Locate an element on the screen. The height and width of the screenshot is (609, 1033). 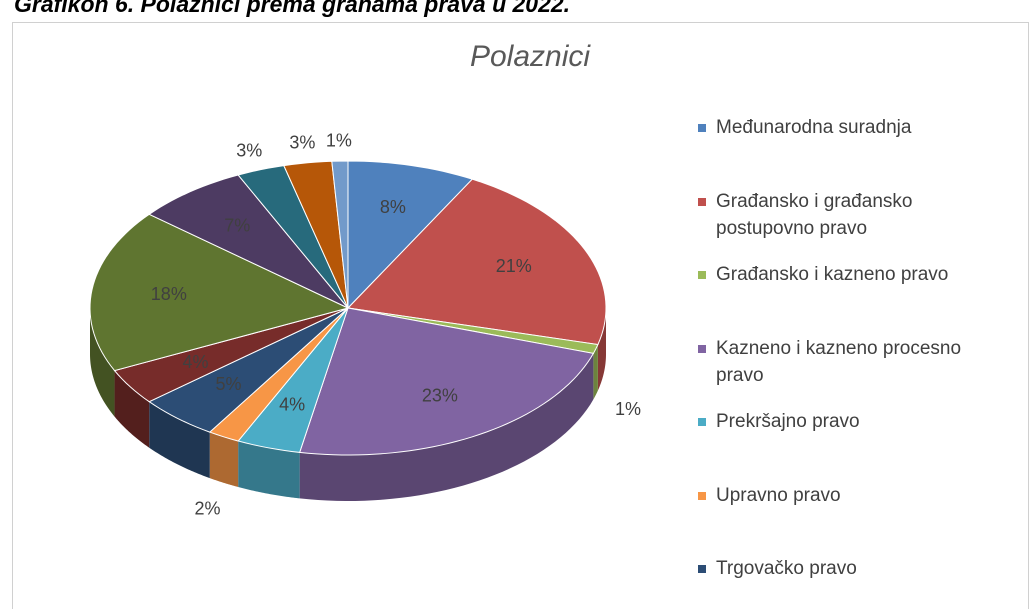
data-label: 21% is located at coordinates (514, 266).